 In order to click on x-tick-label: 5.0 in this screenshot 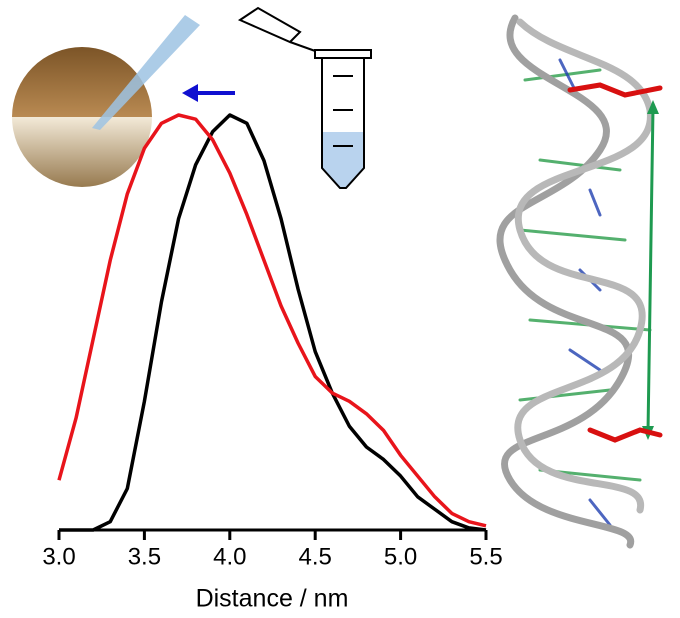, I will do `click(400, 556)`.